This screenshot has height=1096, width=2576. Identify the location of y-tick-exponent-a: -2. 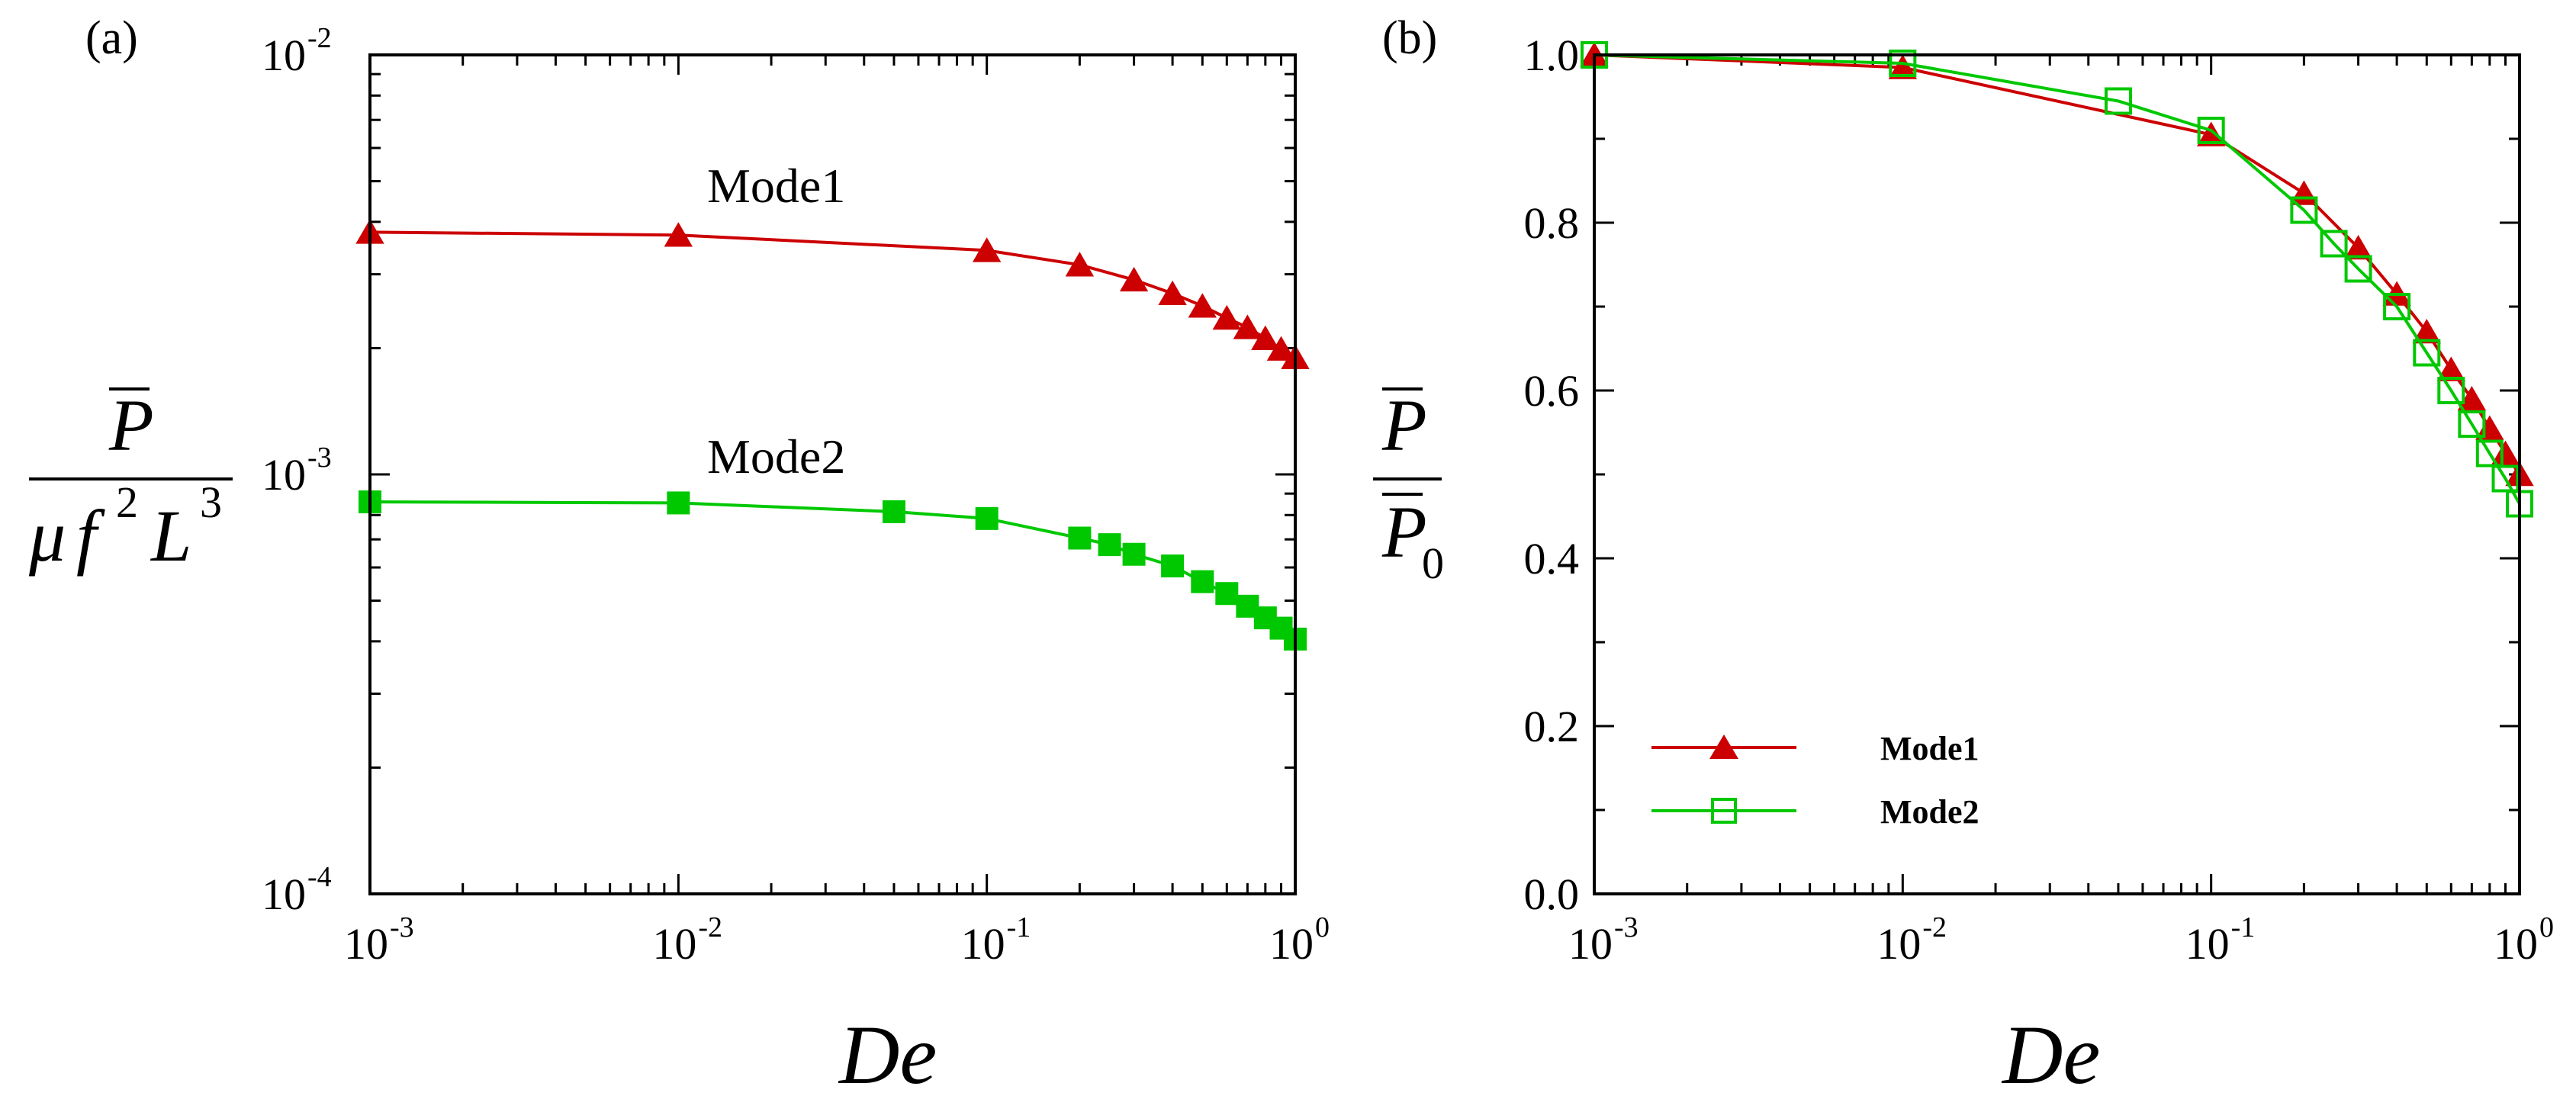
(319, 38).